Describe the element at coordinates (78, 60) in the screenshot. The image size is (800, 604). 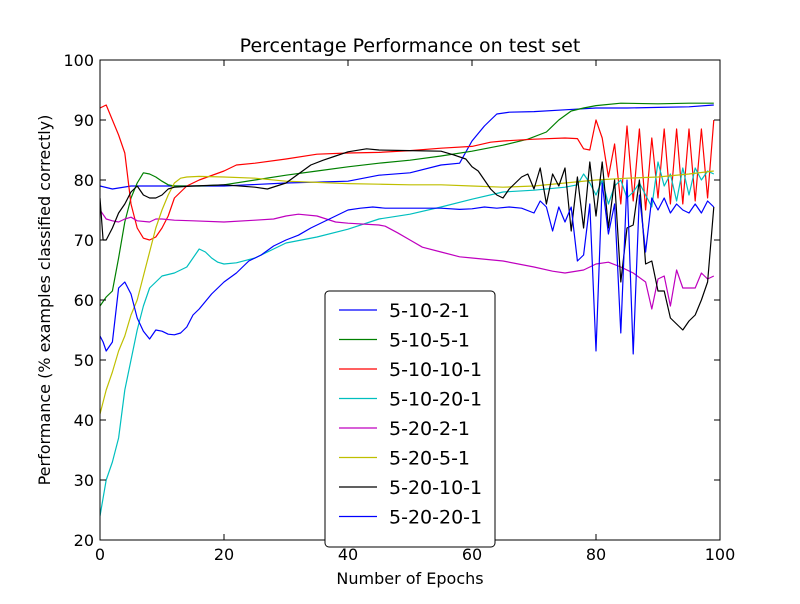
I see `y-tick-label: 100` at that location.